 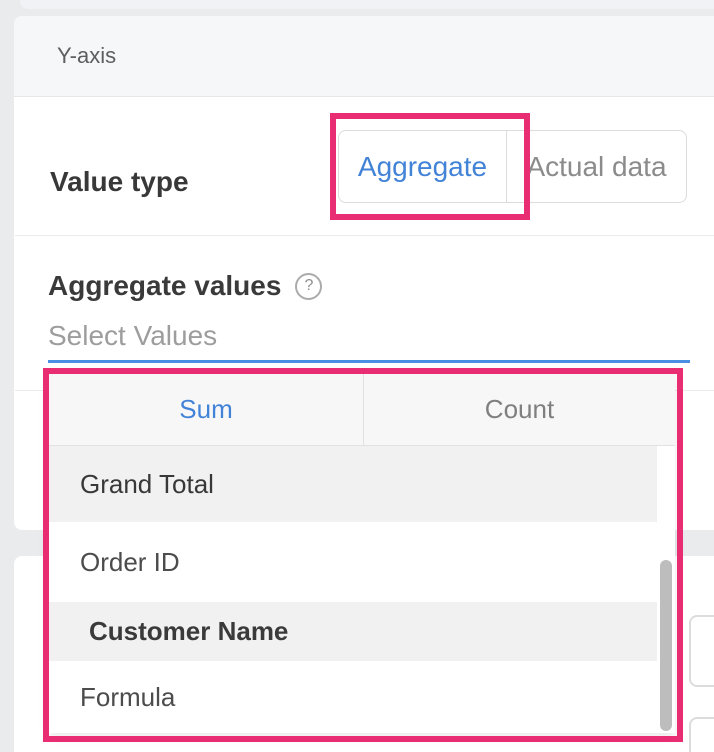 I want to click on value-type-label: Value type, so click(x=119, y=181).